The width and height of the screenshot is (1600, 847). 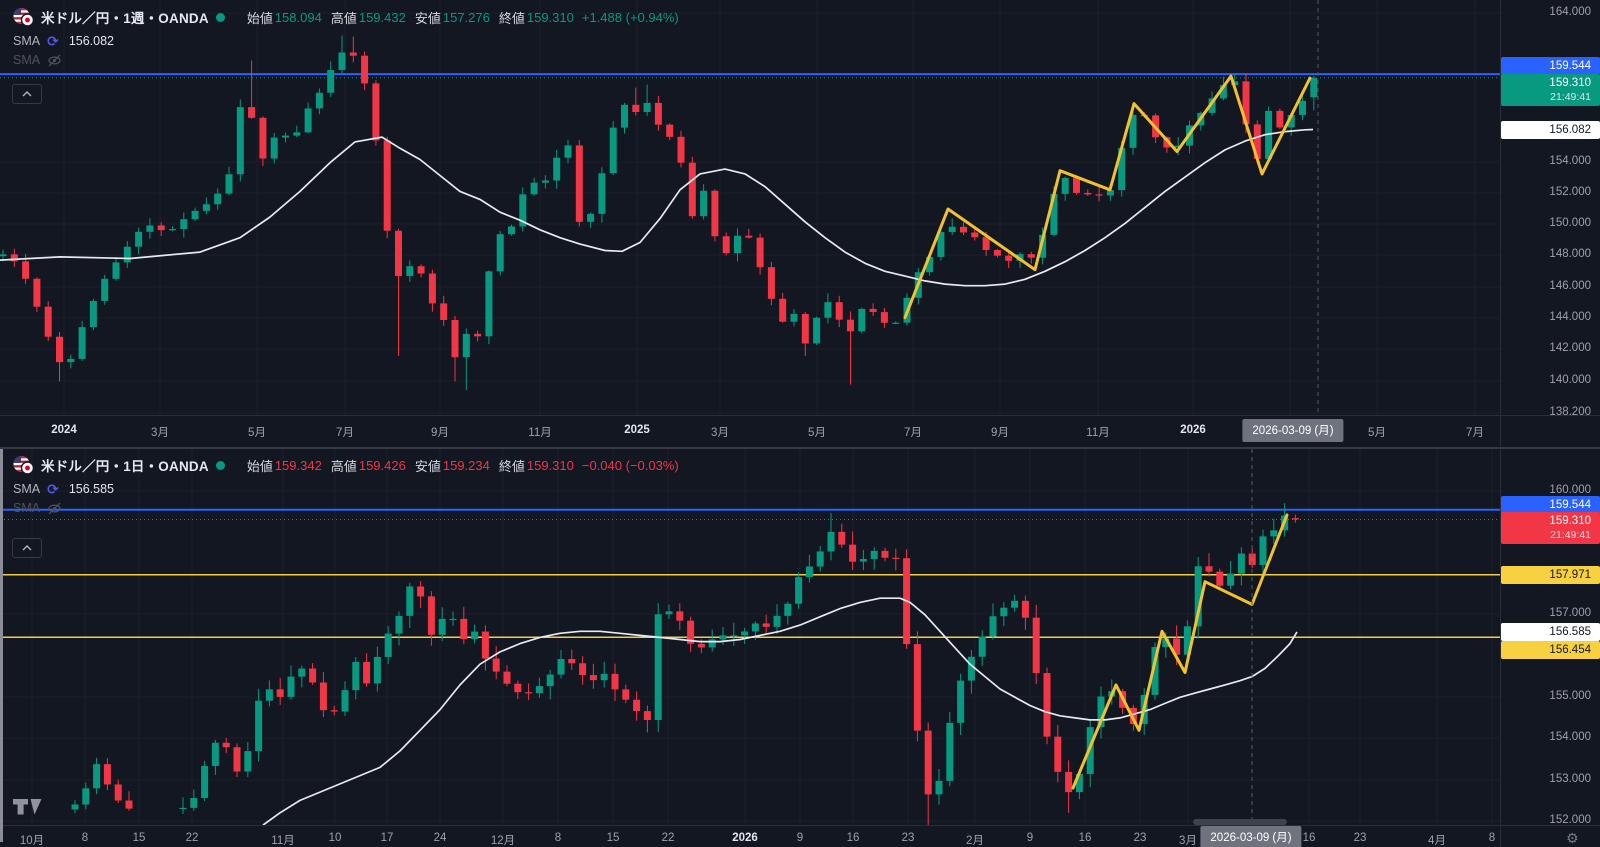 What do you see at coordinates (1570, 223) in the screenshot?
I see `weekly-price-tick: 150.000` at bounding box center [1570, 223].